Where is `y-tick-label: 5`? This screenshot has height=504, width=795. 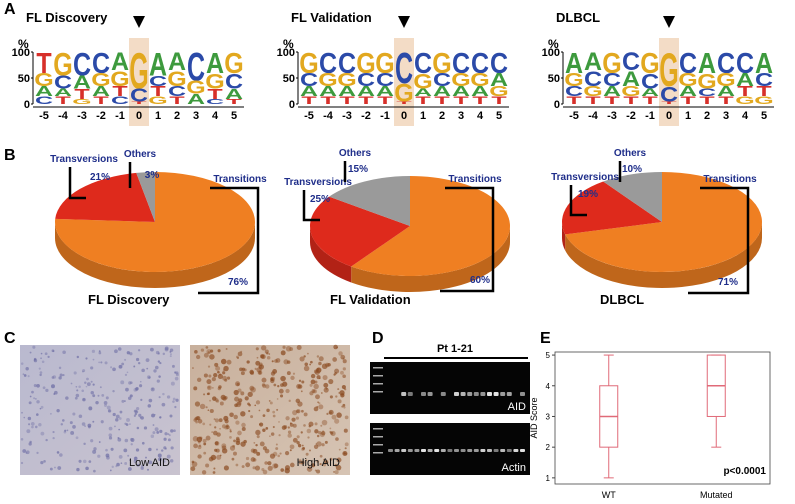 y-tick-label: 5 is located at coordinates (548, 355).